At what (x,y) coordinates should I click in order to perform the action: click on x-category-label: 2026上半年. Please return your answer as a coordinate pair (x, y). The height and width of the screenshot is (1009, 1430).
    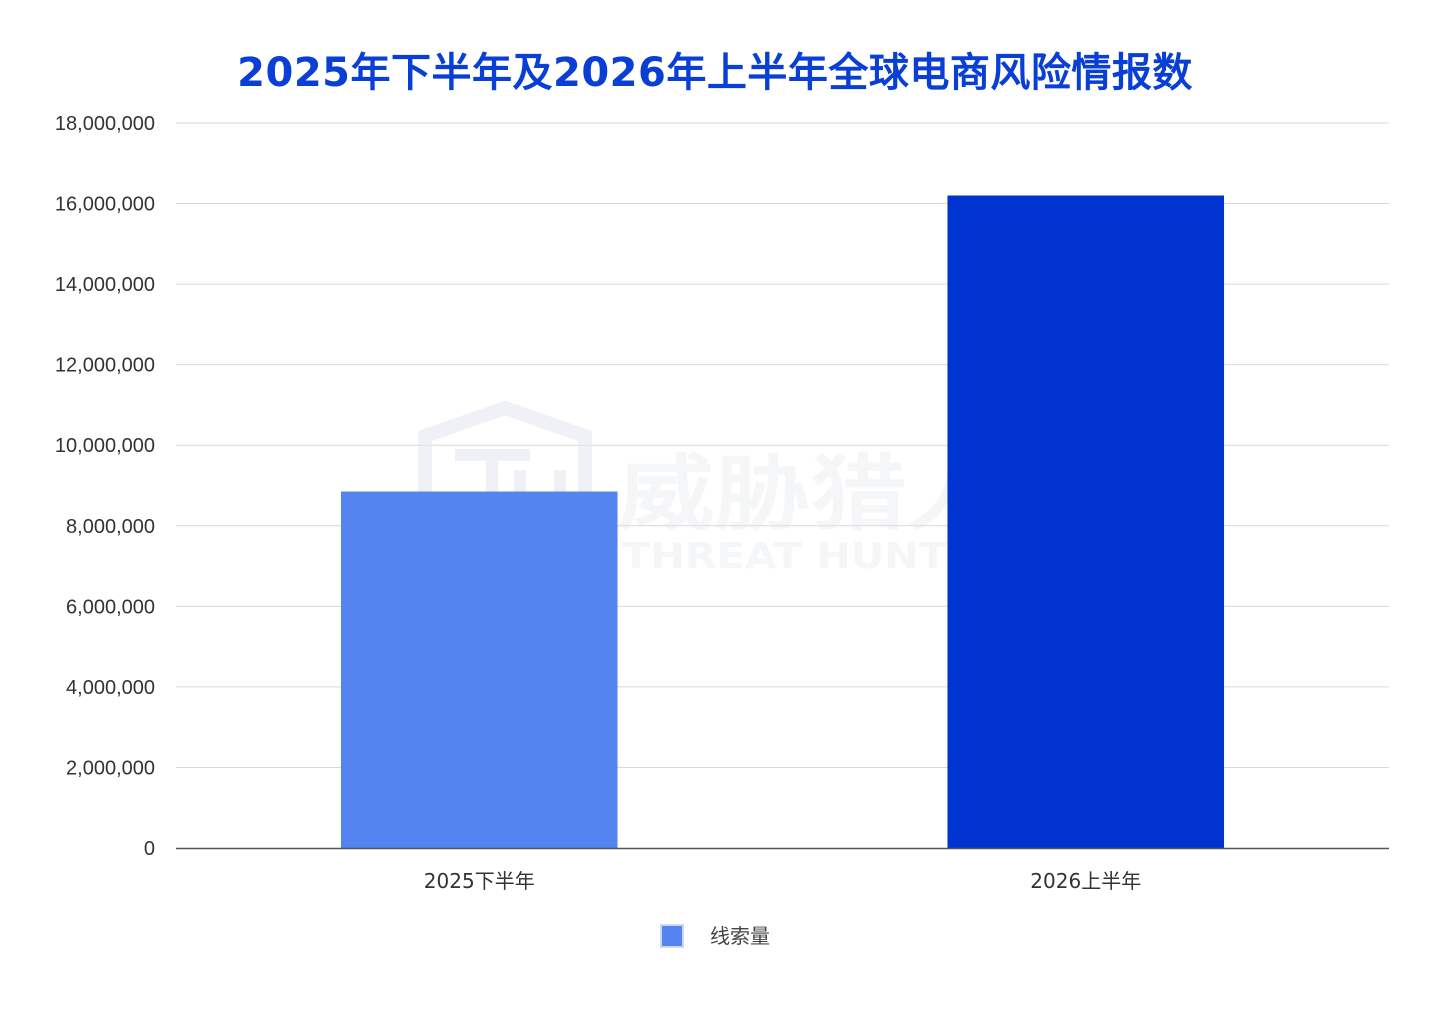
    Looking at the image, I should click on (1085, 881).